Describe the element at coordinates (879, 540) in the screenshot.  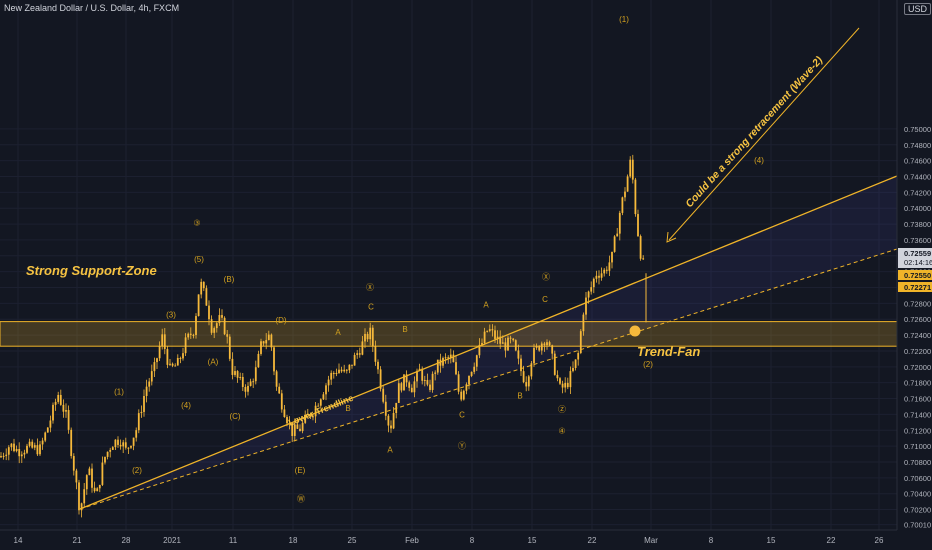
I see `time-tick-label: 26` at that location.